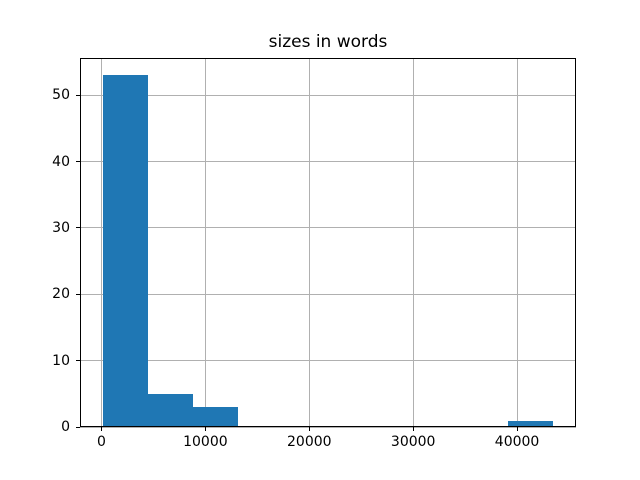  What do you see at coordinates (65, 427) in the screenshot?
I see `y-tick-label: 0` at bounding box center [65, 427].